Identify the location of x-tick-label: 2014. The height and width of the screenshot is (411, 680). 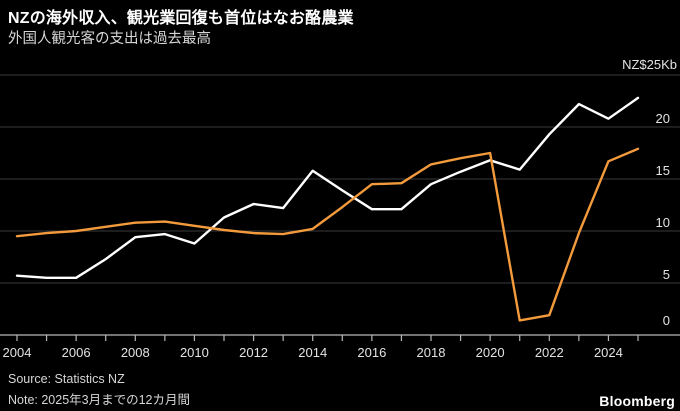
(312, 352).